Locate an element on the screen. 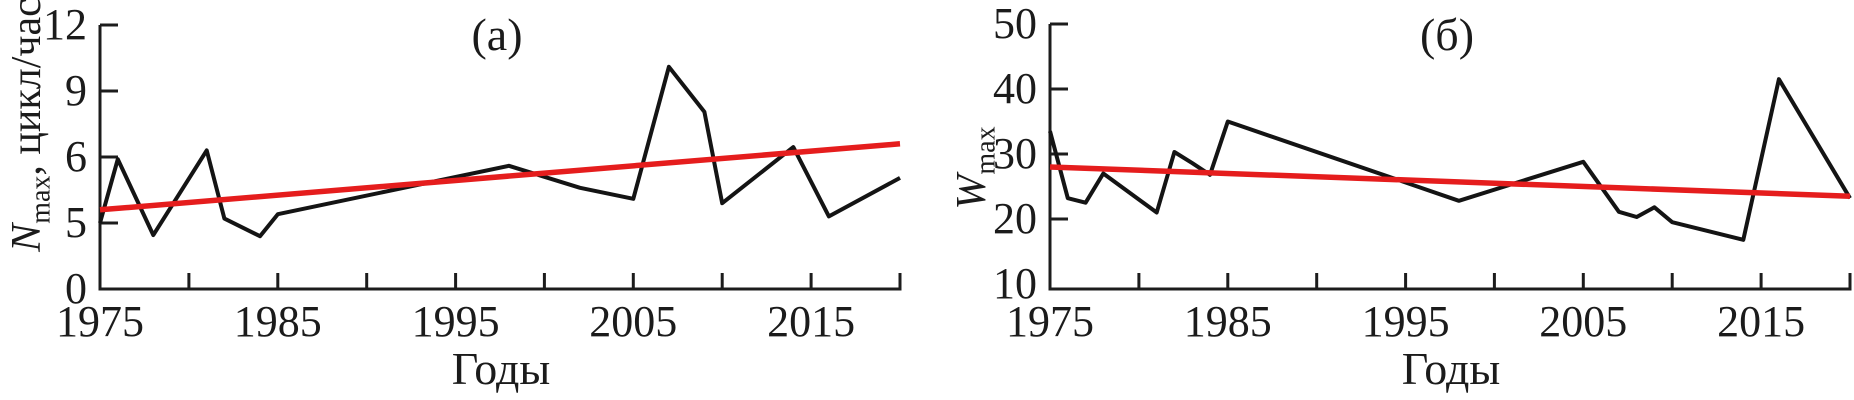 The height and width of the screenshot is (400, 1854). panel-a-x-tick-label: 1985 is located at coordinates (277, 321).